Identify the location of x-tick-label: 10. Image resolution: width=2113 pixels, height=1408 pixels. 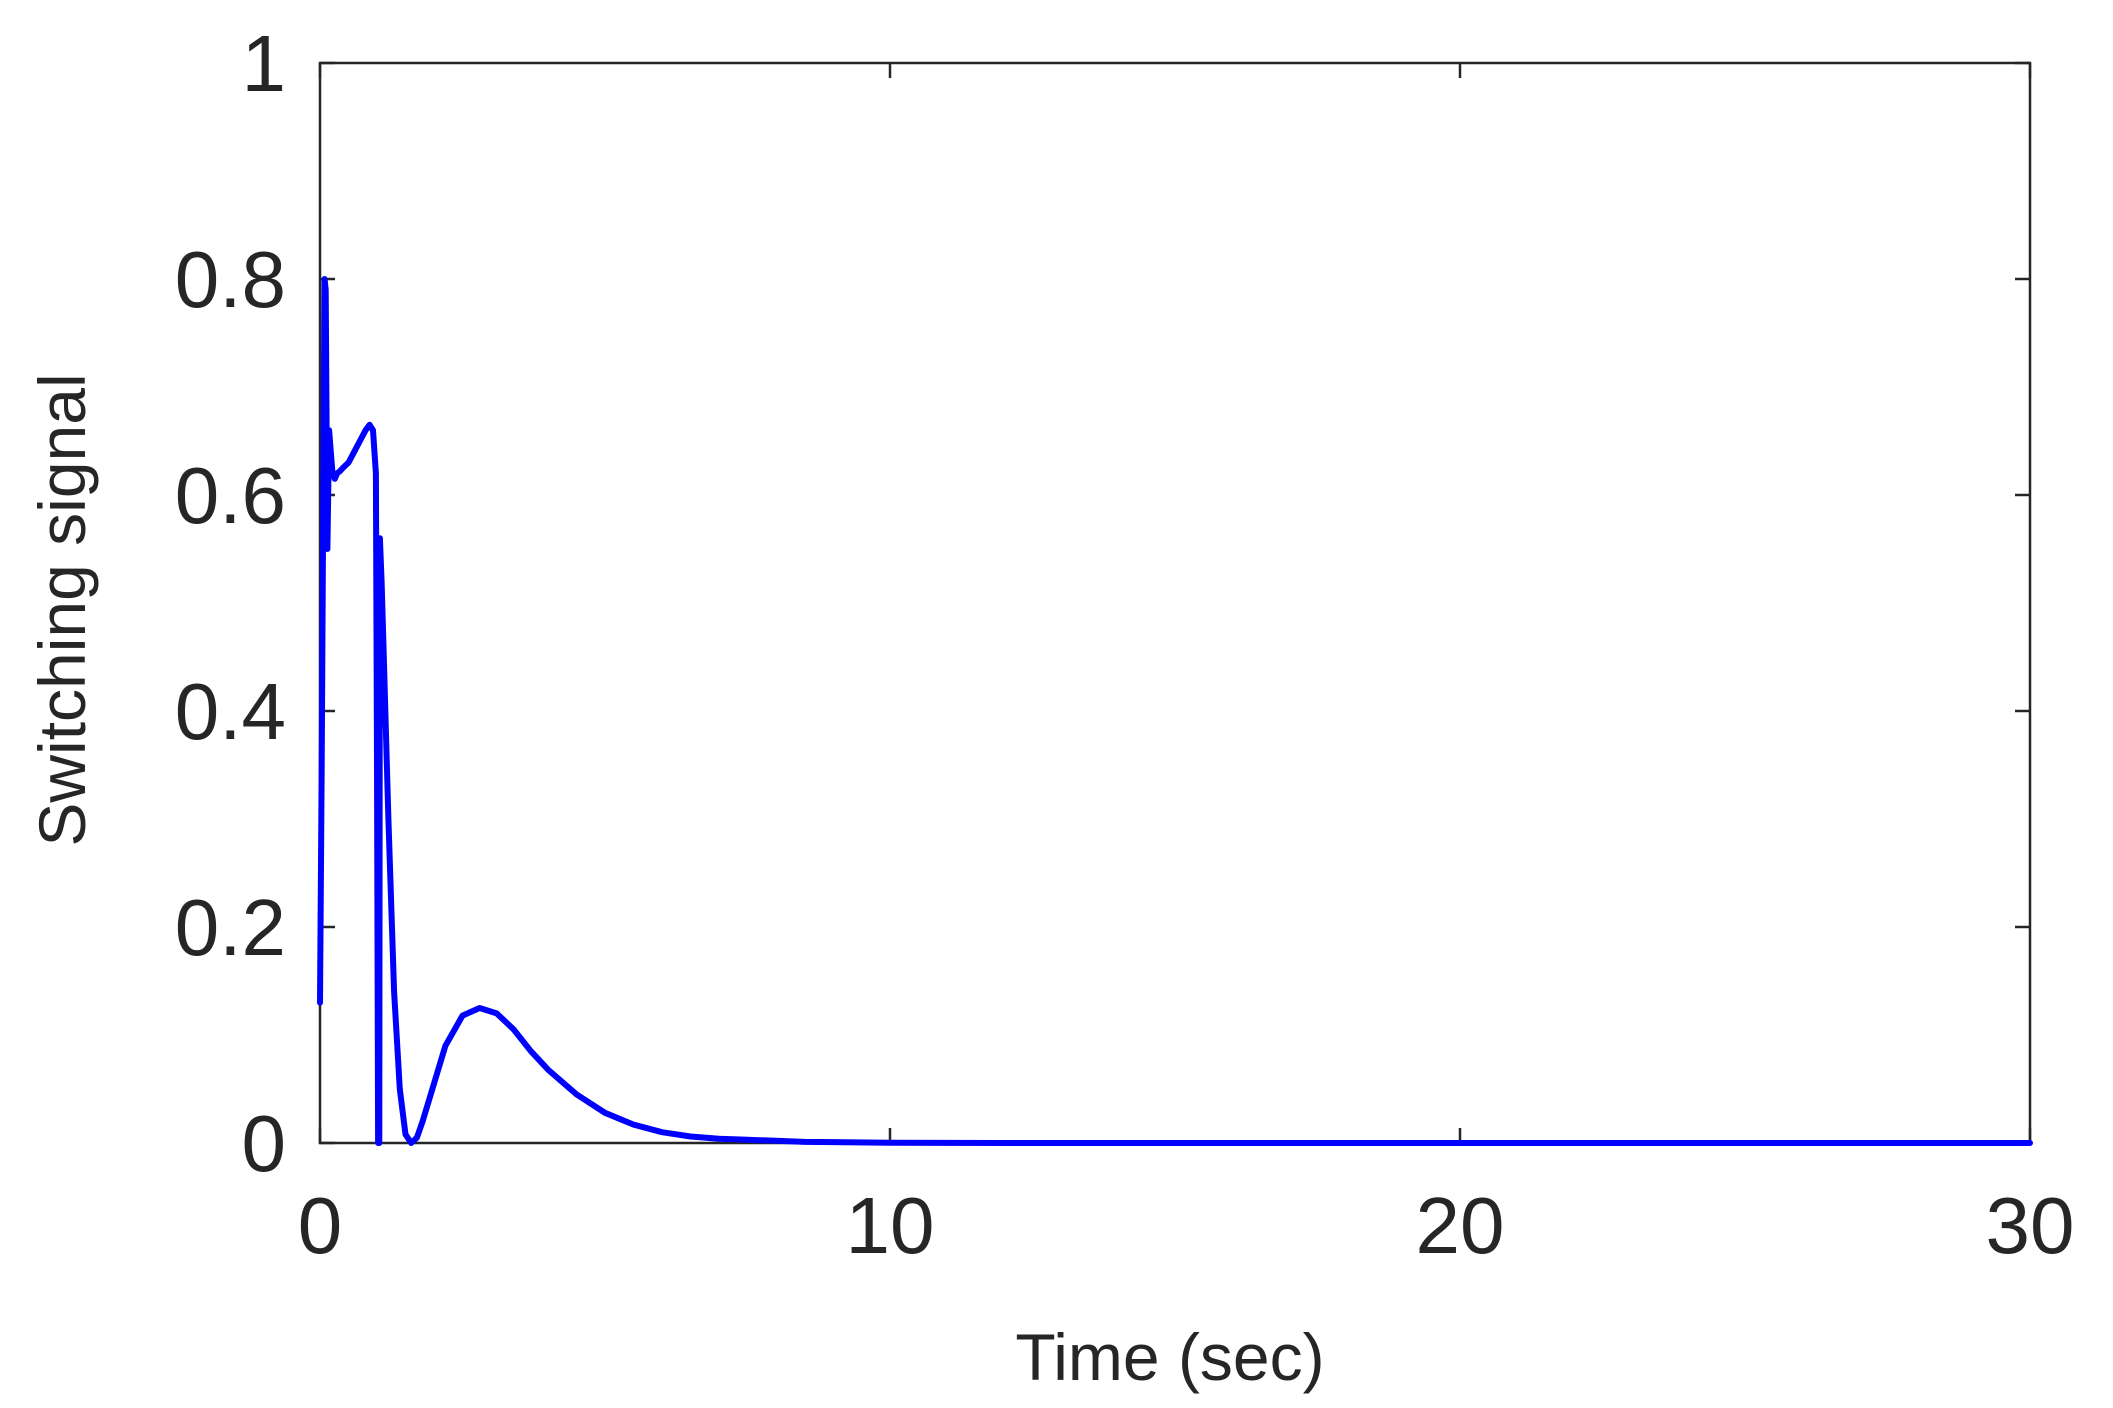
(890, 1225).